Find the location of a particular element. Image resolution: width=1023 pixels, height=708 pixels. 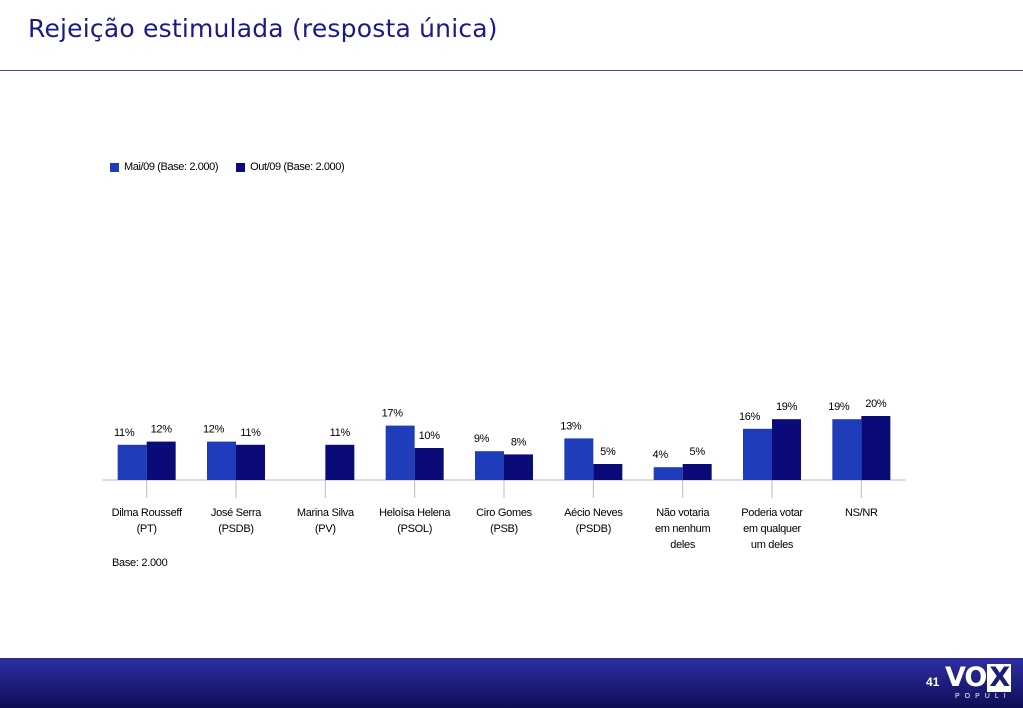

legend-label-series-1: Mai/09 (Base: 2.000) is located at coordinates (171, 167).